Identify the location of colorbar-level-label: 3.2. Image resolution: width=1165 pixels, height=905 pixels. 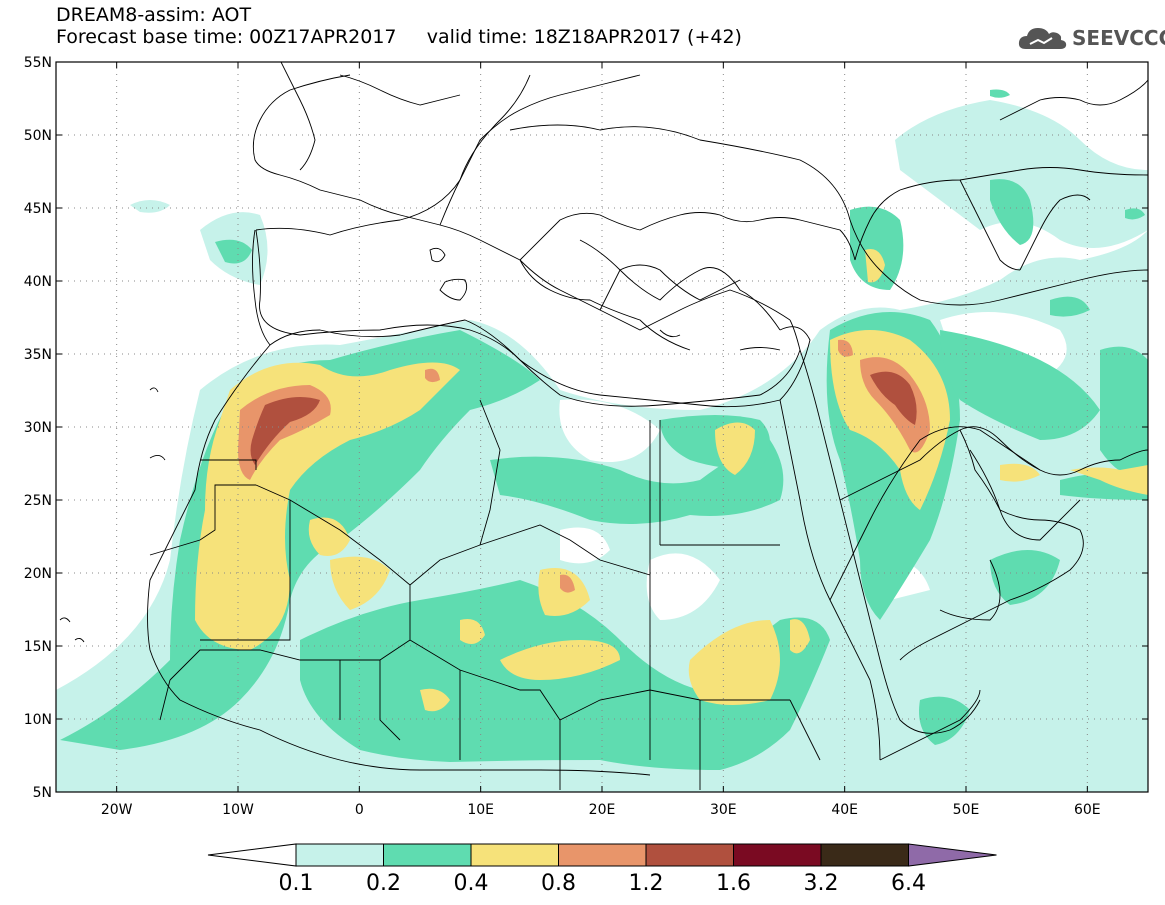
(821, 883).